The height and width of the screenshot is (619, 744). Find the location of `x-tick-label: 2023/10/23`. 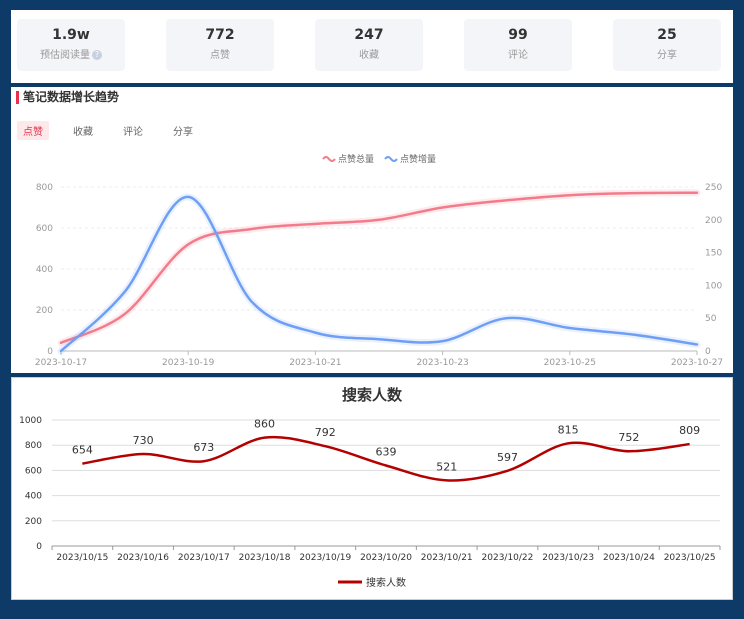

x-tick-label: 2023/10/23 is located at coordinates (568, 558).